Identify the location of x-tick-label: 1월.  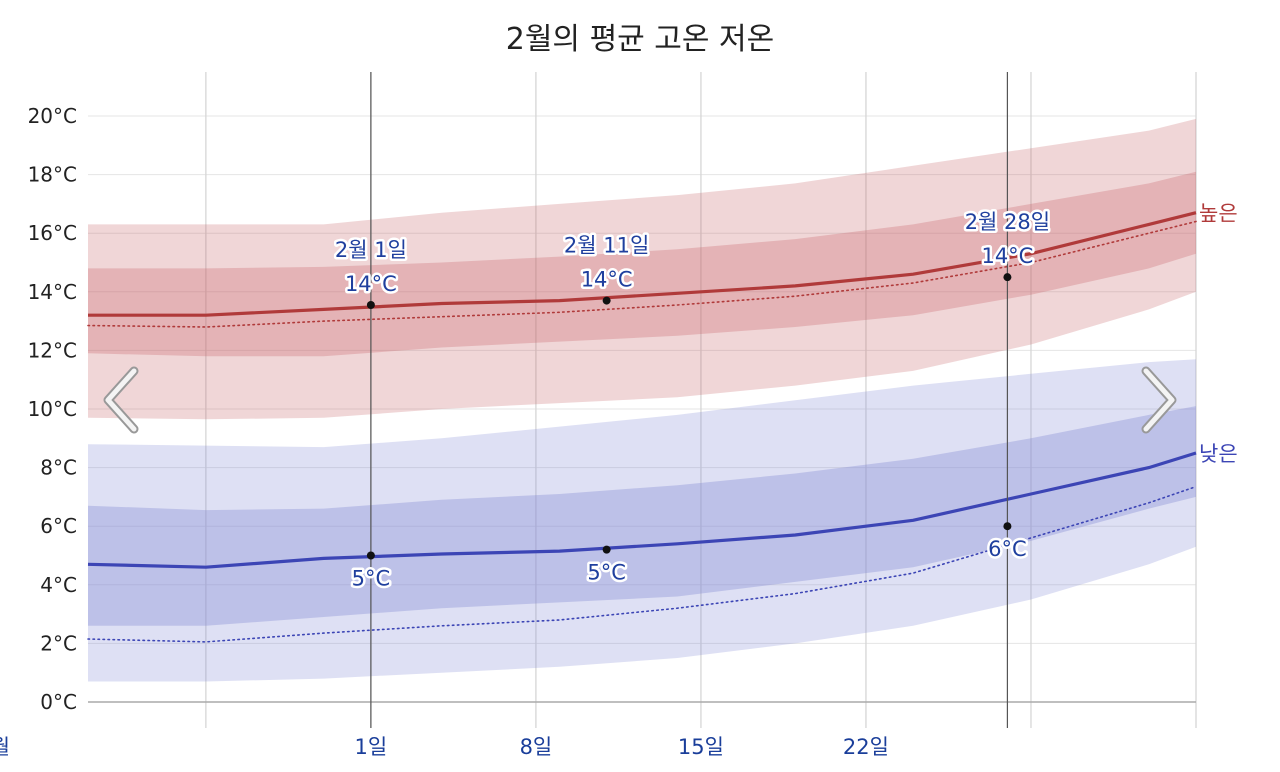
(5, 747).